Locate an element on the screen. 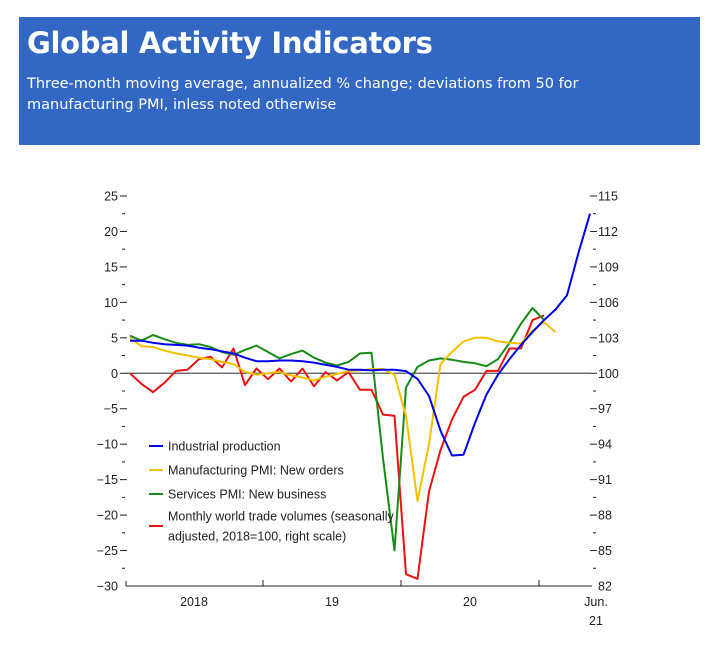 The image size is (720, 660). x-tick-label: 2018 is located at coordinates (194, 602).